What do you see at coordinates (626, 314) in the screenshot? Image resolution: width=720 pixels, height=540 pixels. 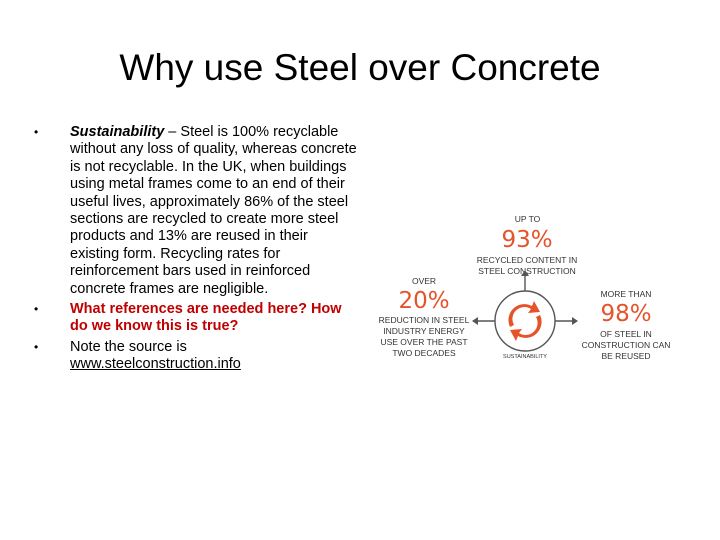 I see `right-value: 98%` at bounding box center [626, 314].